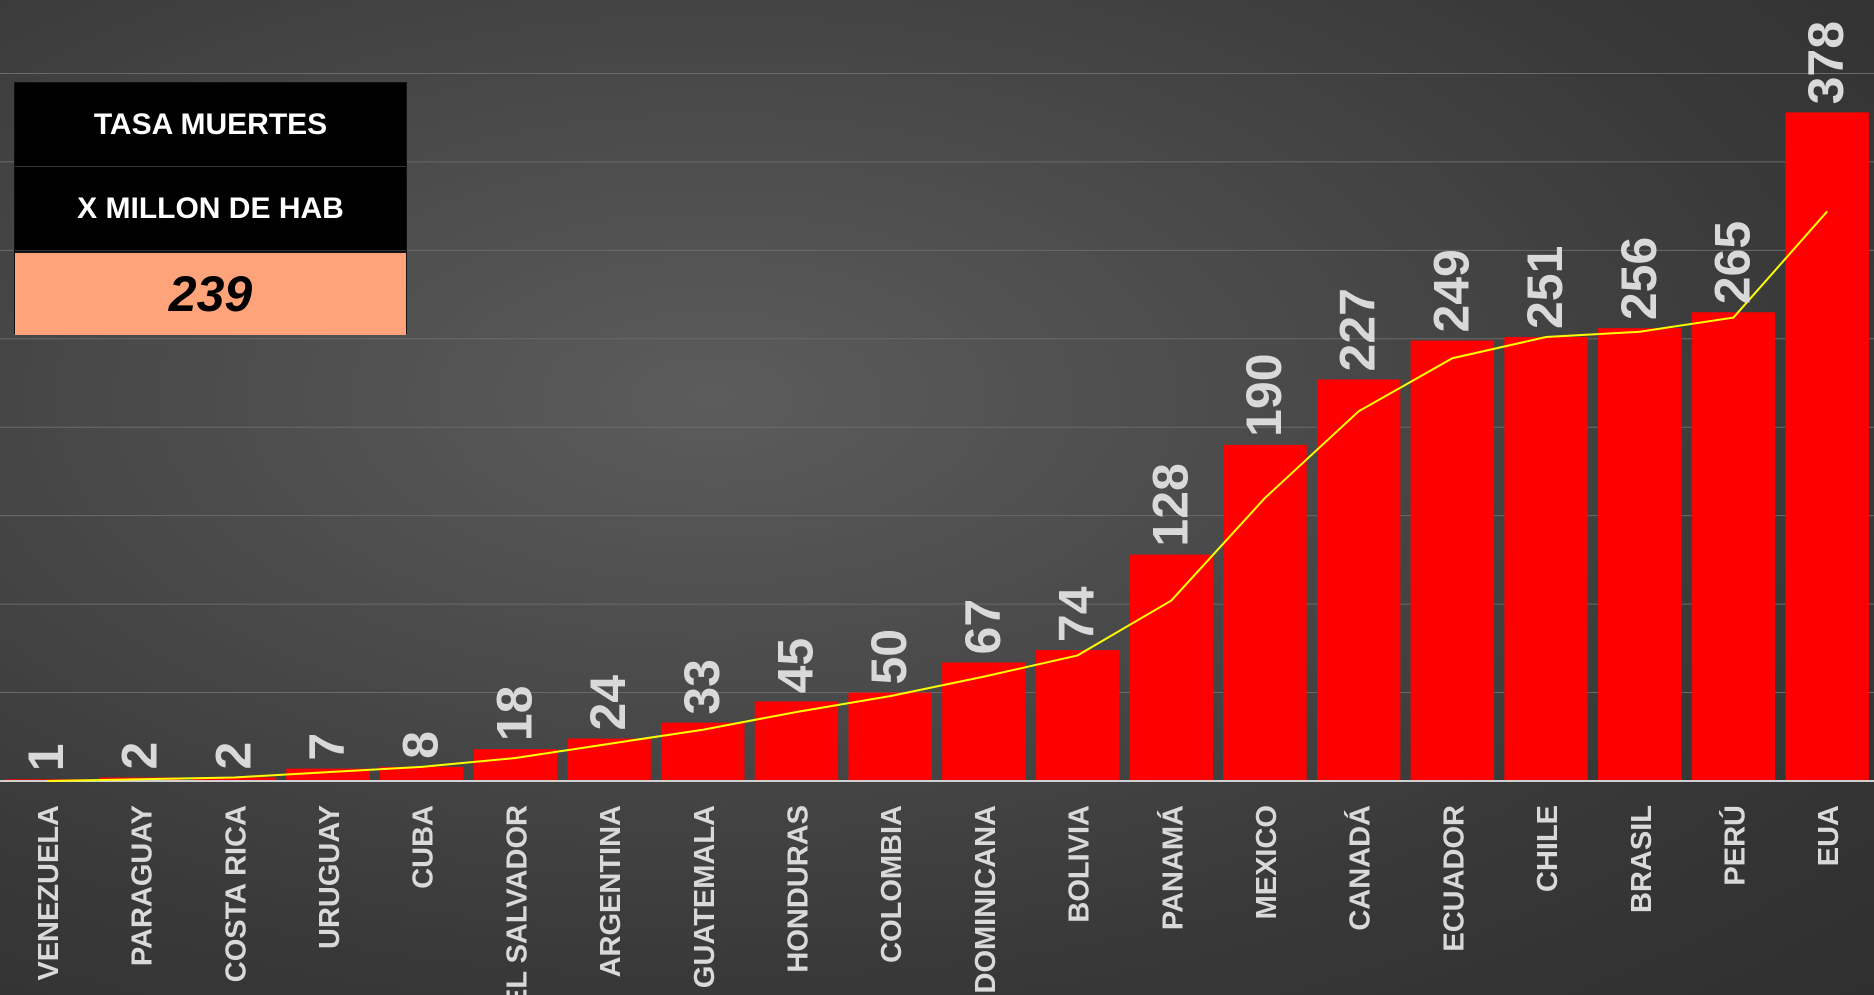  What do you see at coordinates (1548, 848) in the screenshot?
I see `category-label: CHILE` at bounding box center [1548, 848].